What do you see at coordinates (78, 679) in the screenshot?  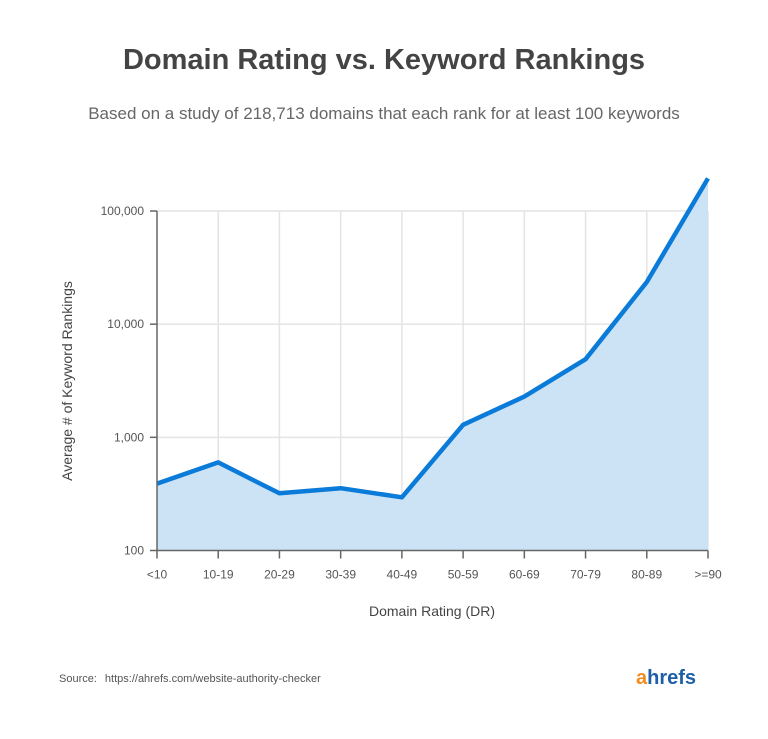 I see `source-label: Source:` at bounding box center [78, 679].